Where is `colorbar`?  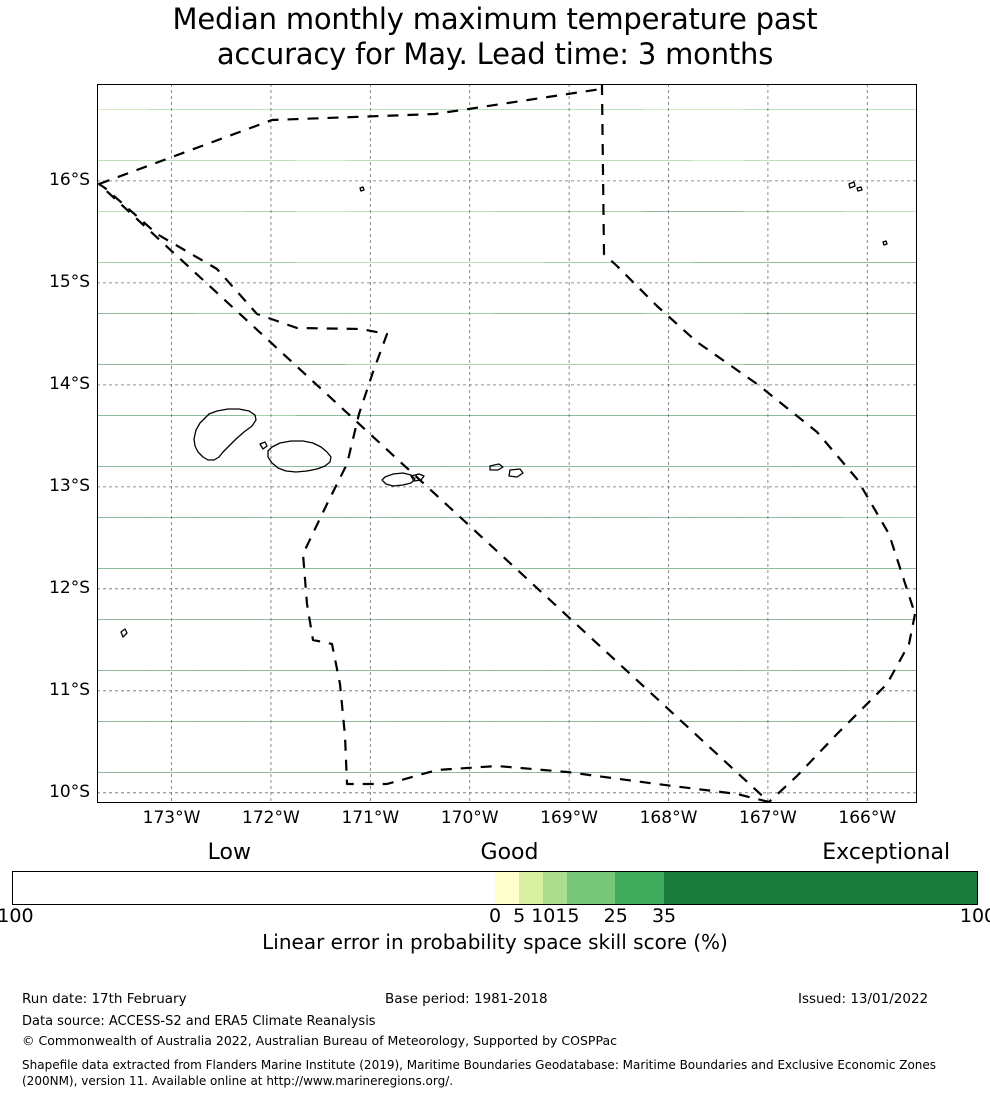
colorbar is located at coordinates (495, 888).